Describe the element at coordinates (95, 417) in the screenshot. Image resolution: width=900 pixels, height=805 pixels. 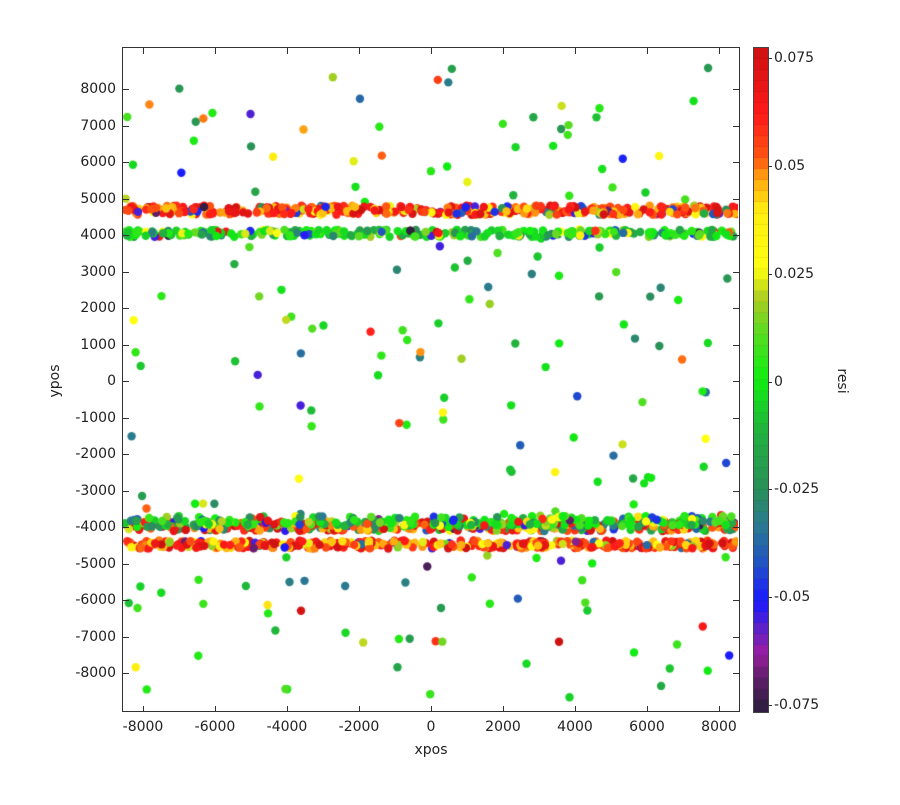
I see `y-tick-label: -1000` at that location.